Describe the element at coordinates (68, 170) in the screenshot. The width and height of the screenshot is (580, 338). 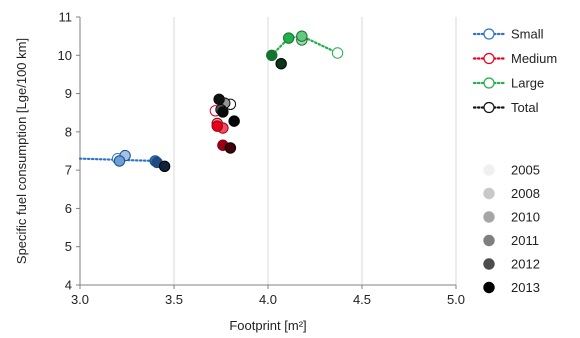
I see `y-tick-label: 7` at that location.